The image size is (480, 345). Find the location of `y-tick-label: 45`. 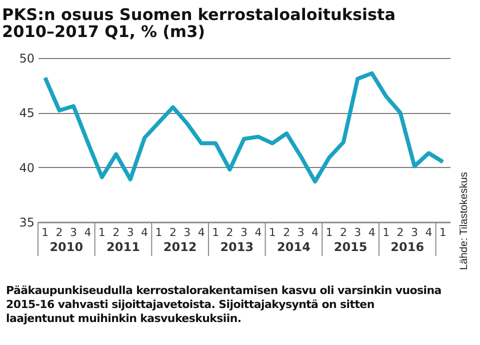

y-tick-label: 45 is located at coordinates (26, 113).